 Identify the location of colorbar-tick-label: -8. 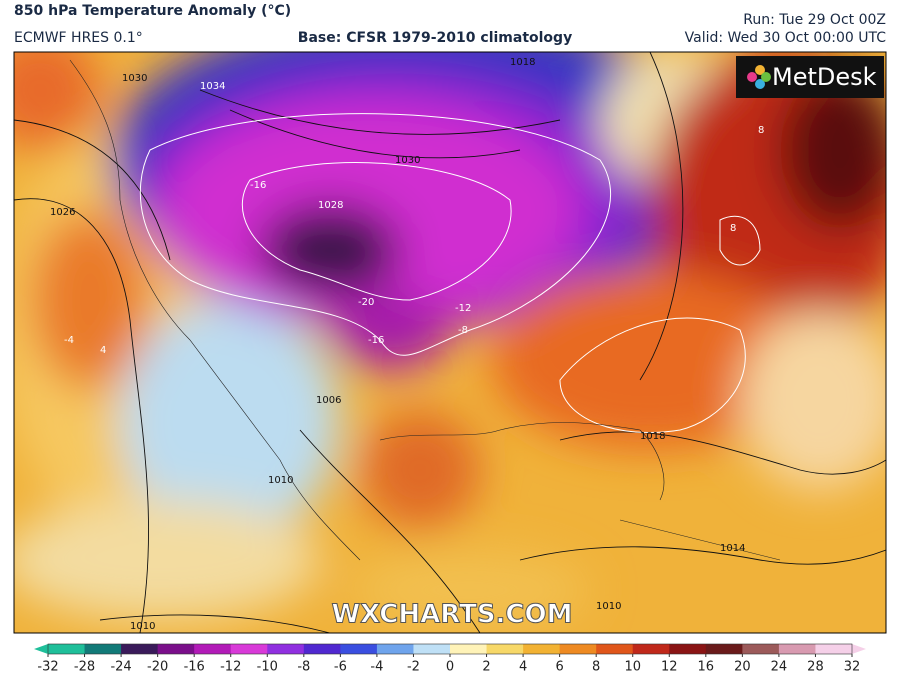
(303, 667).